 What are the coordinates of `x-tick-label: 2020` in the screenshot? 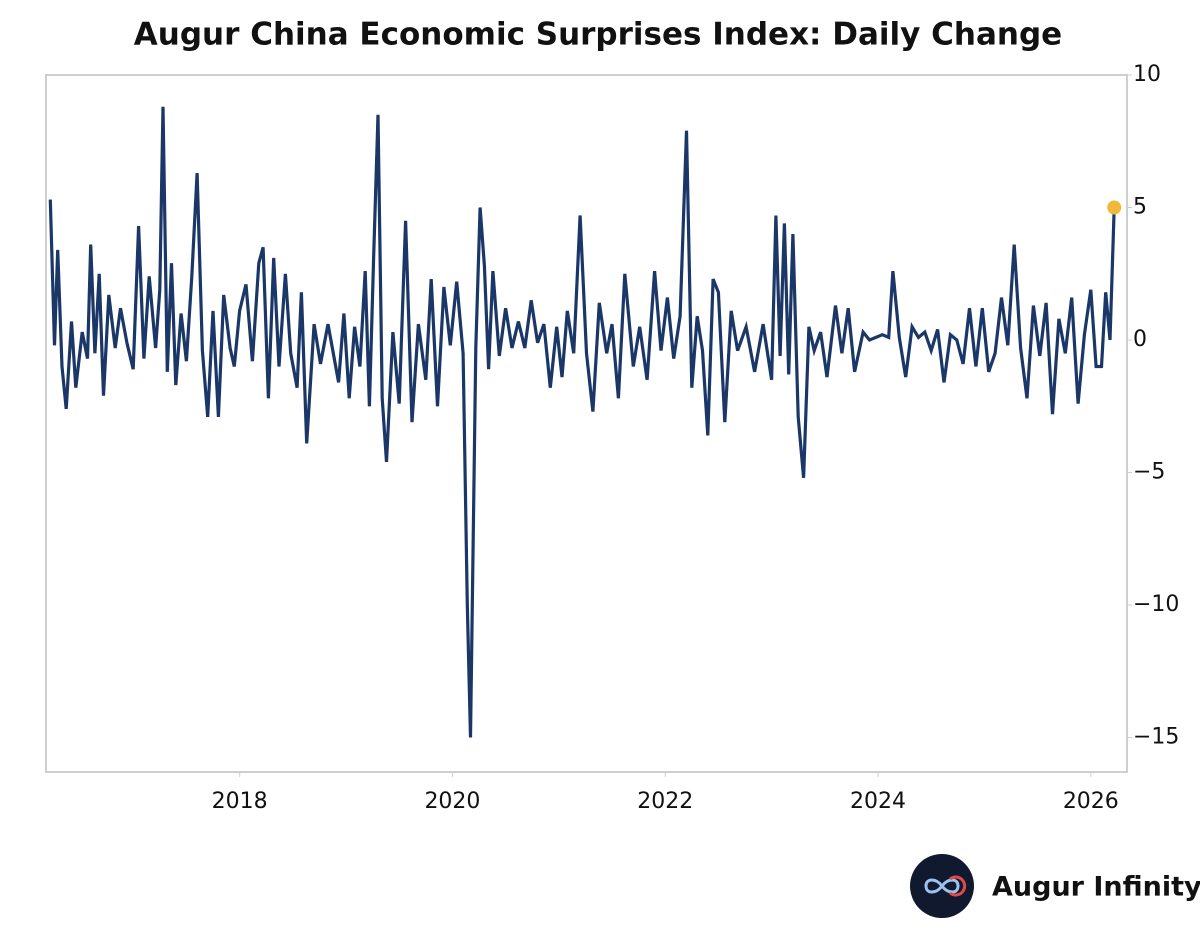 It's located at (452, 801).